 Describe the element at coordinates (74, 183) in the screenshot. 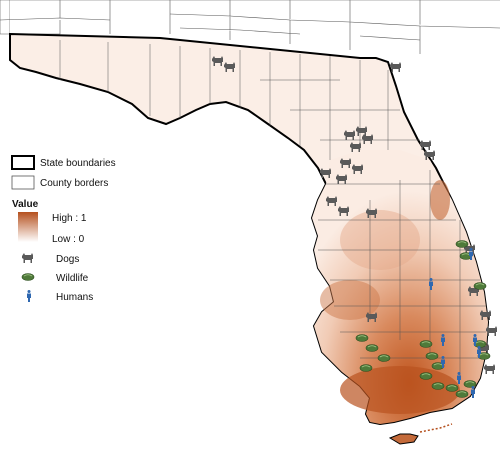

I see `legend-county-borders: County borders` at that location.